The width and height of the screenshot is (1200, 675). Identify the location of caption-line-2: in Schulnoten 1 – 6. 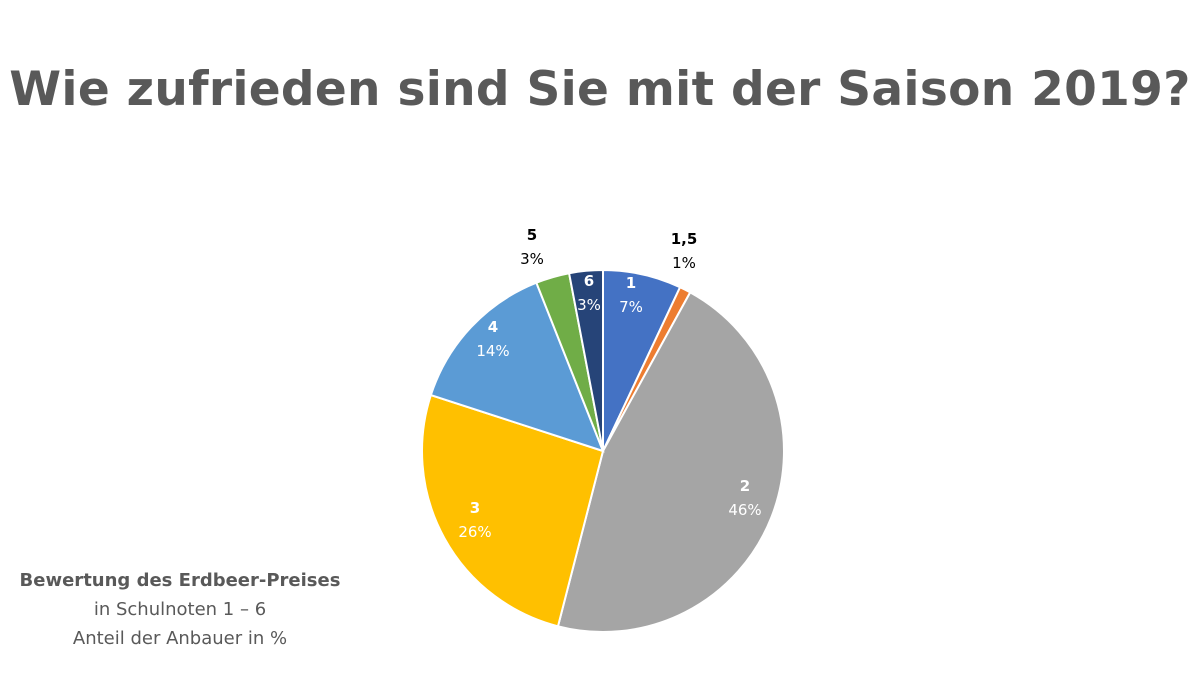
(180, 609).